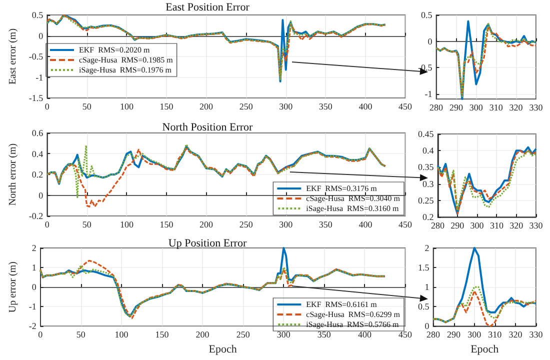 This screenshot has height=360, width=550. What do you see at coordinates (126, 60) in the screenshot?
I see `legend-label: cSage-Husa RMS=0.1985 m` at bounding box center [126, 60].